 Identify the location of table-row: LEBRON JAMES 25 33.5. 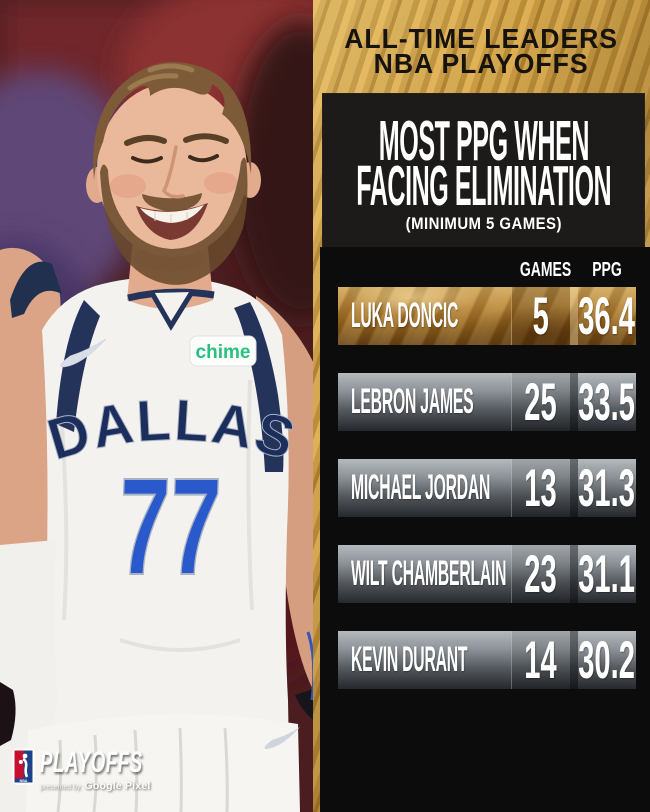
(487, 402).